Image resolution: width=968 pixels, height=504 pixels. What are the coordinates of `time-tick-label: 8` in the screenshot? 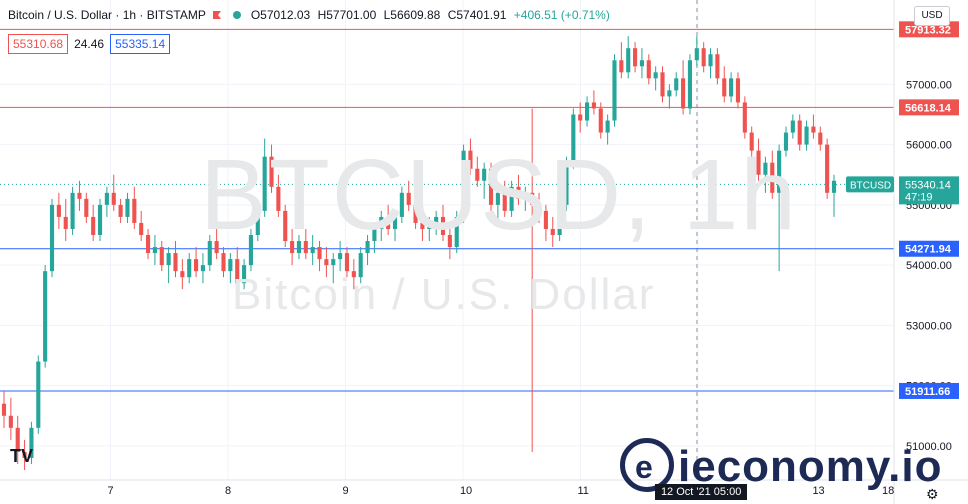 It's located at (228, 491).